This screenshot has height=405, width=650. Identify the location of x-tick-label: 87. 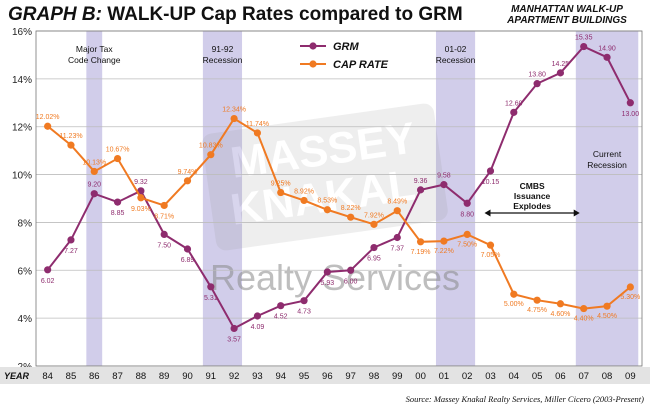
(117, 376).